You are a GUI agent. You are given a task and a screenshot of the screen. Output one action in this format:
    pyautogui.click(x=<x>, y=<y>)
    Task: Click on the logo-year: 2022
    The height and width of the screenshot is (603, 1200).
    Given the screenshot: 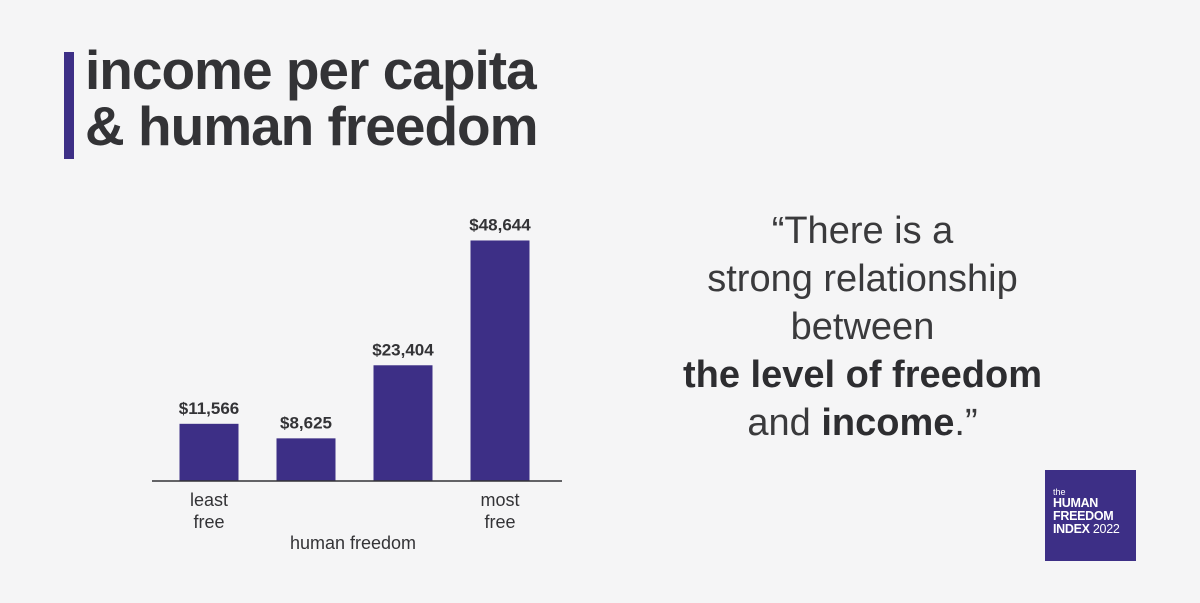 What is the action you would take?
    pyautogui.click(x=1106, y=529)
    